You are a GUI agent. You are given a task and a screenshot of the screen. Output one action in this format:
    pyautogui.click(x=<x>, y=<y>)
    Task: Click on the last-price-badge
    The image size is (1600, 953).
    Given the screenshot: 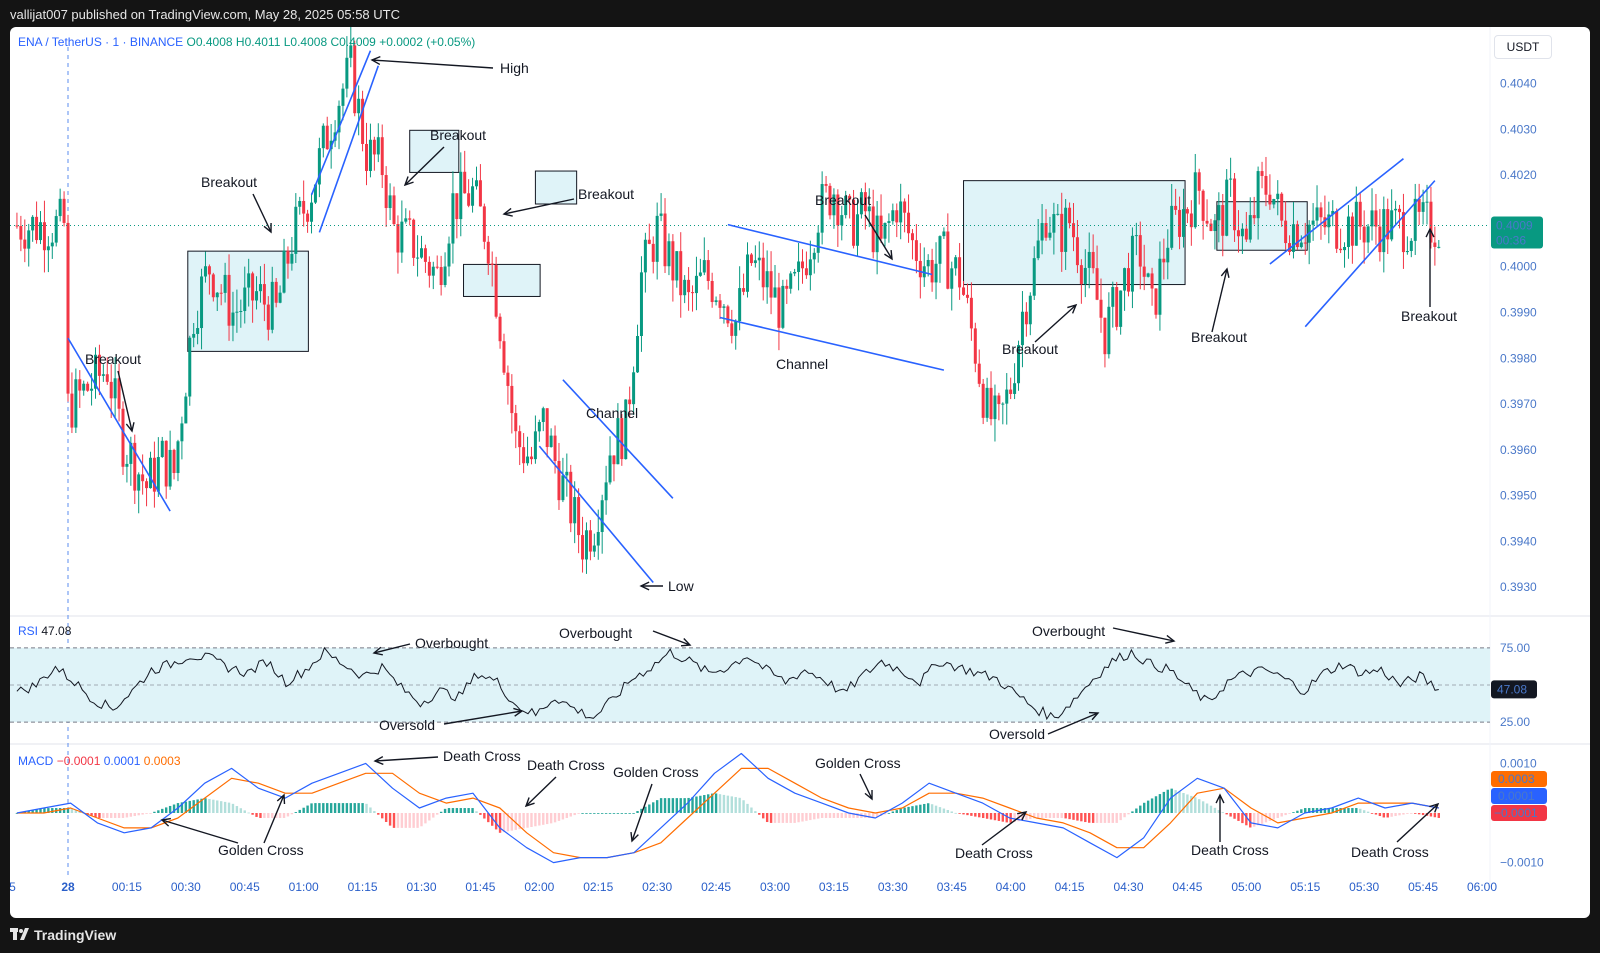 What is the action you would take?
    pyautogui.click(x=1517, y=232)
    